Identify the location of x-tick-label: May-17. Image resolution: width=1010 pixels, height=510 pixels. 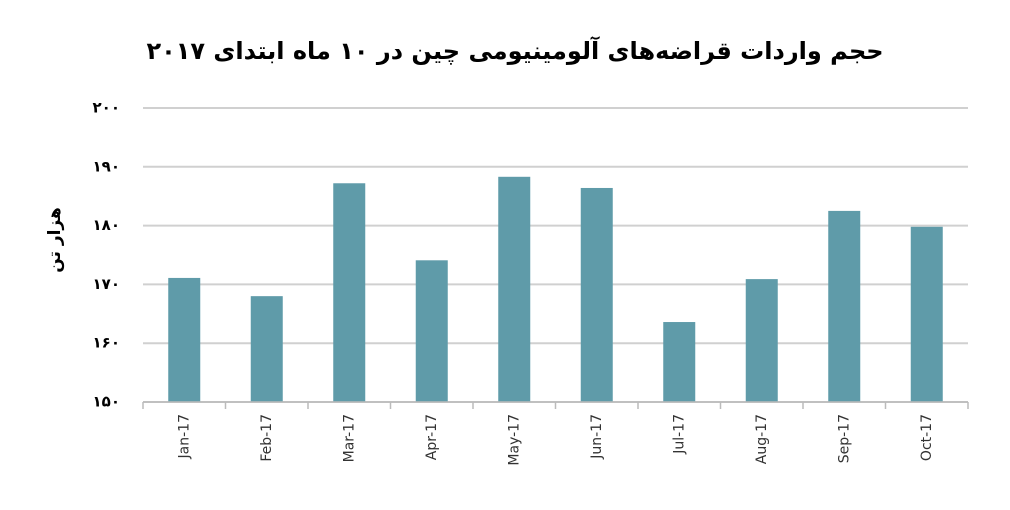
(514, 440).